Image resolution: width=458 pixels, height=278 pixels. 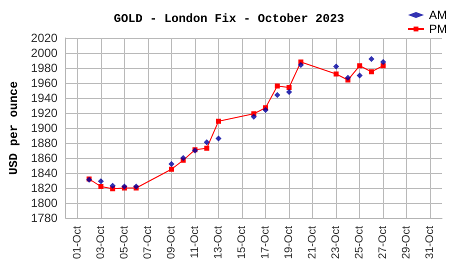 What do you see at coordinates (242, 243) in the screenshot?
I see `x-tick-label: 15-Oct` at bounding box center [242, 243].